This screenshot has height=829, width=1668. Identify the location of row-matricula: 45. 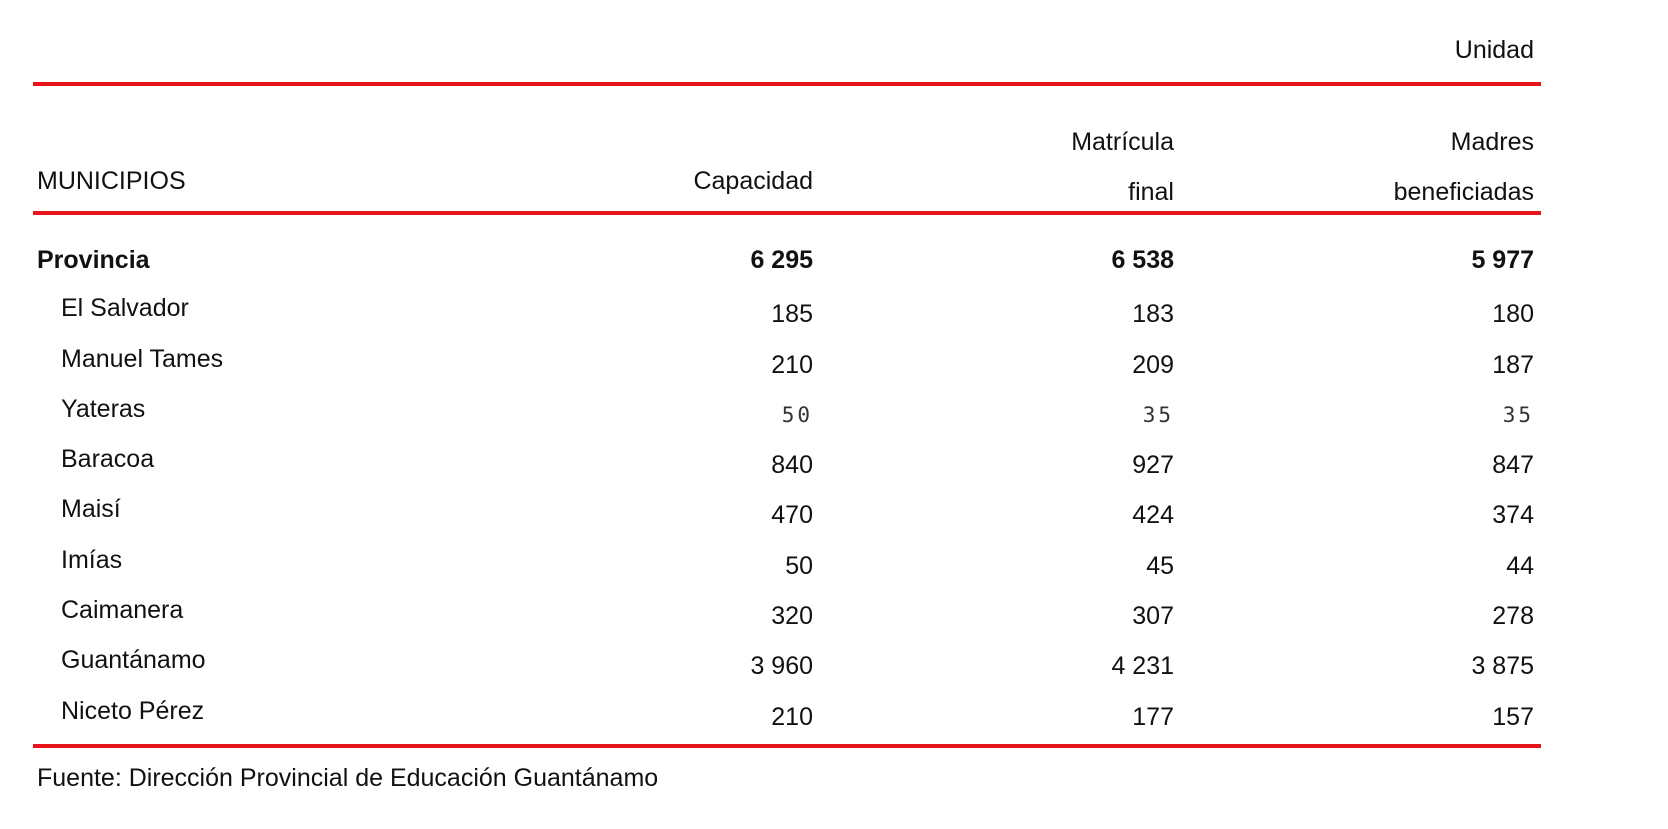
(1160, 565).